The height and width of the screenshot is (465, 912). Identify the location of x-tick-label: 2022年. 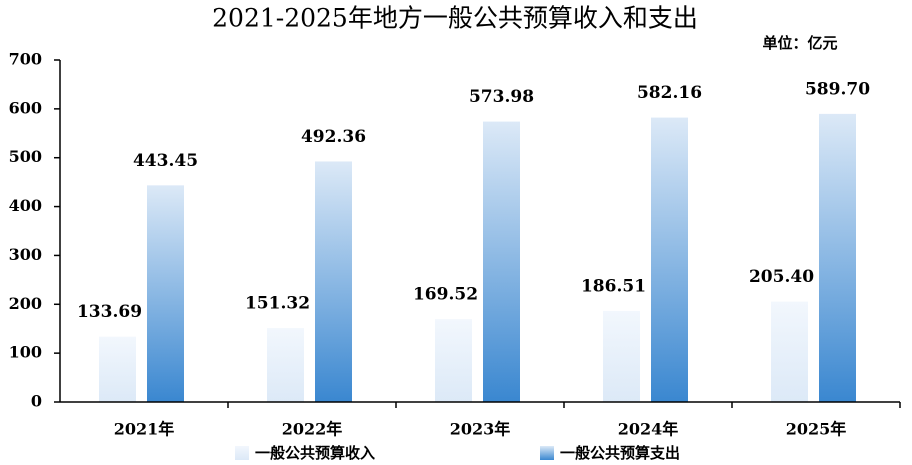
(312, 429).